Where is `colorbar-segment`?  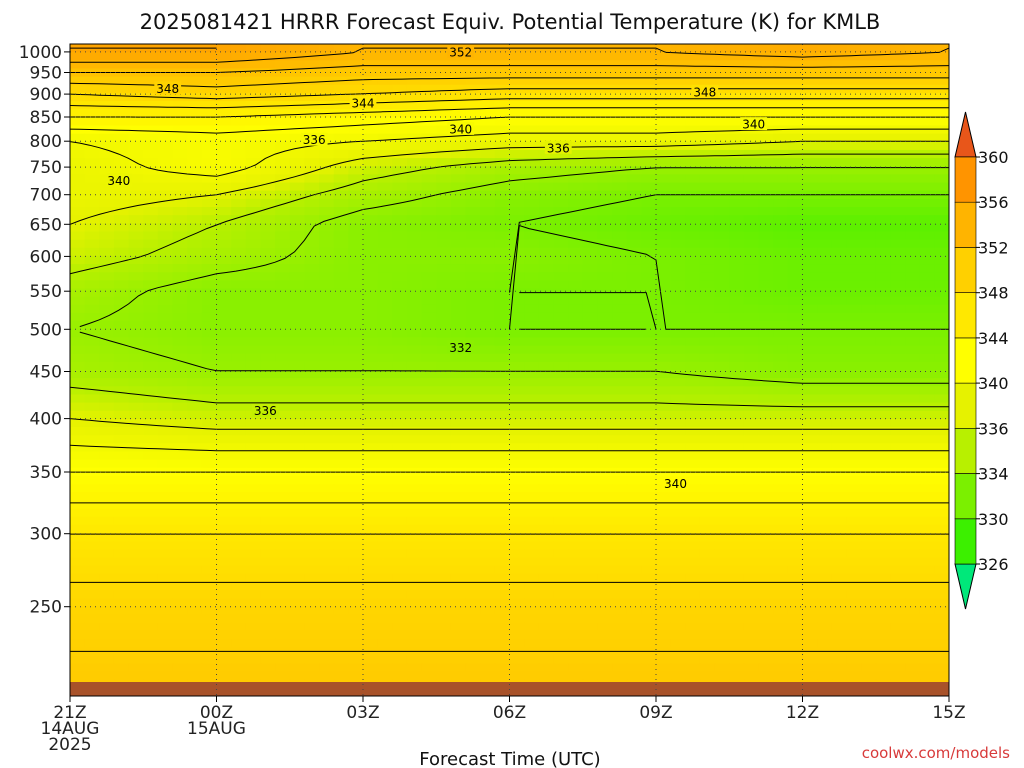 colorbar-segment is located at coordinates (965, 405).